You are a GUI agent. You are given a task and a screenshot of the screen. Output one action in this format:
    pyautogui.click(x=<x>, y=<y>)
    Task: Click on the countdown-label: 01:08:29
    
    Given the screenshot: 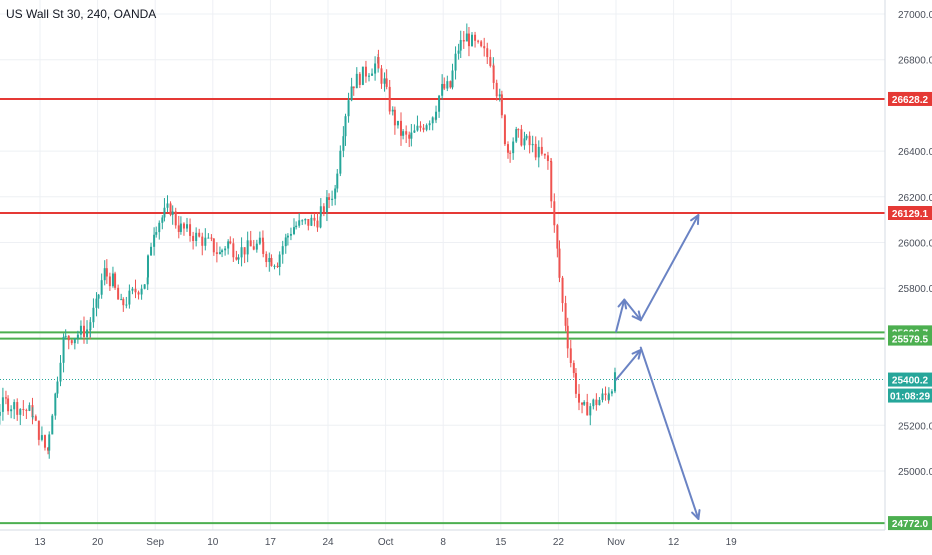 What is the action you would take?
    pyautogui.click(x=910, y=397)
    